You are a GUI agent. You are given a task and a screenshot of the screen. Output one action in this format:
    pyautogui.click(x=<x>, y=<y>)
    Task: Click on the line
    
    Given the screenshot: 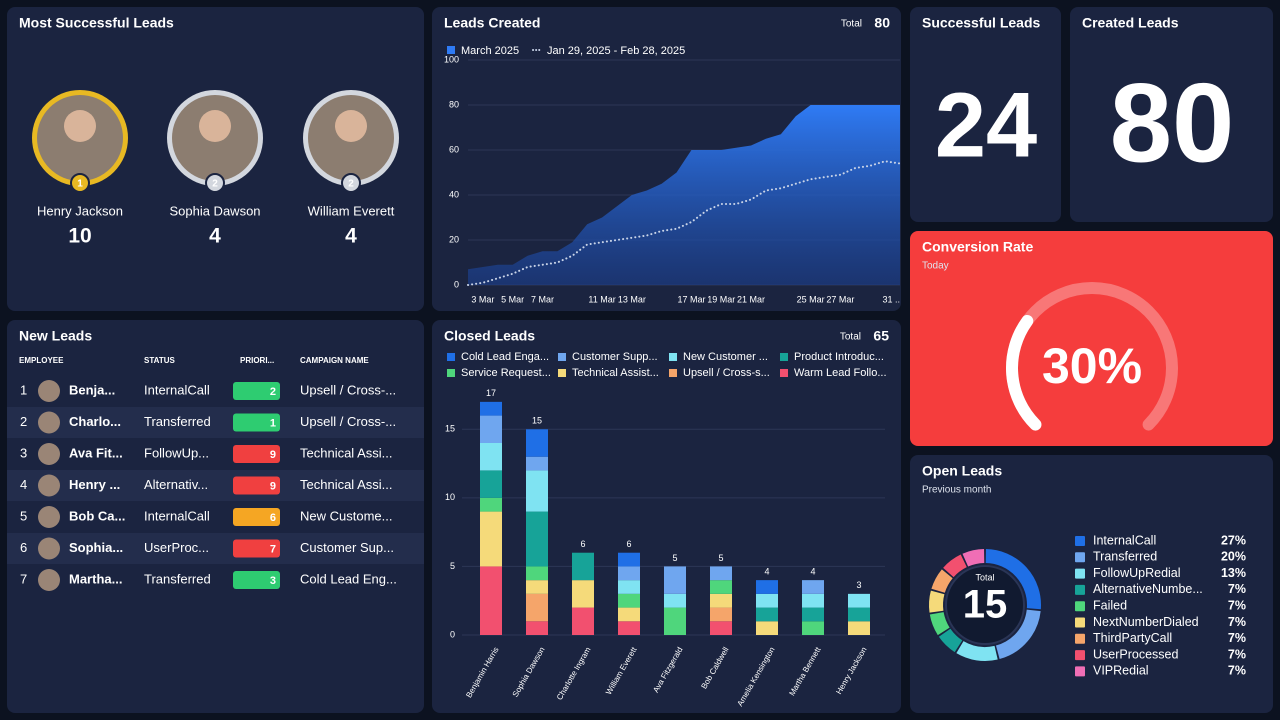 What is the action you would take?
    pyautogui.click(x=684, y=223)
    